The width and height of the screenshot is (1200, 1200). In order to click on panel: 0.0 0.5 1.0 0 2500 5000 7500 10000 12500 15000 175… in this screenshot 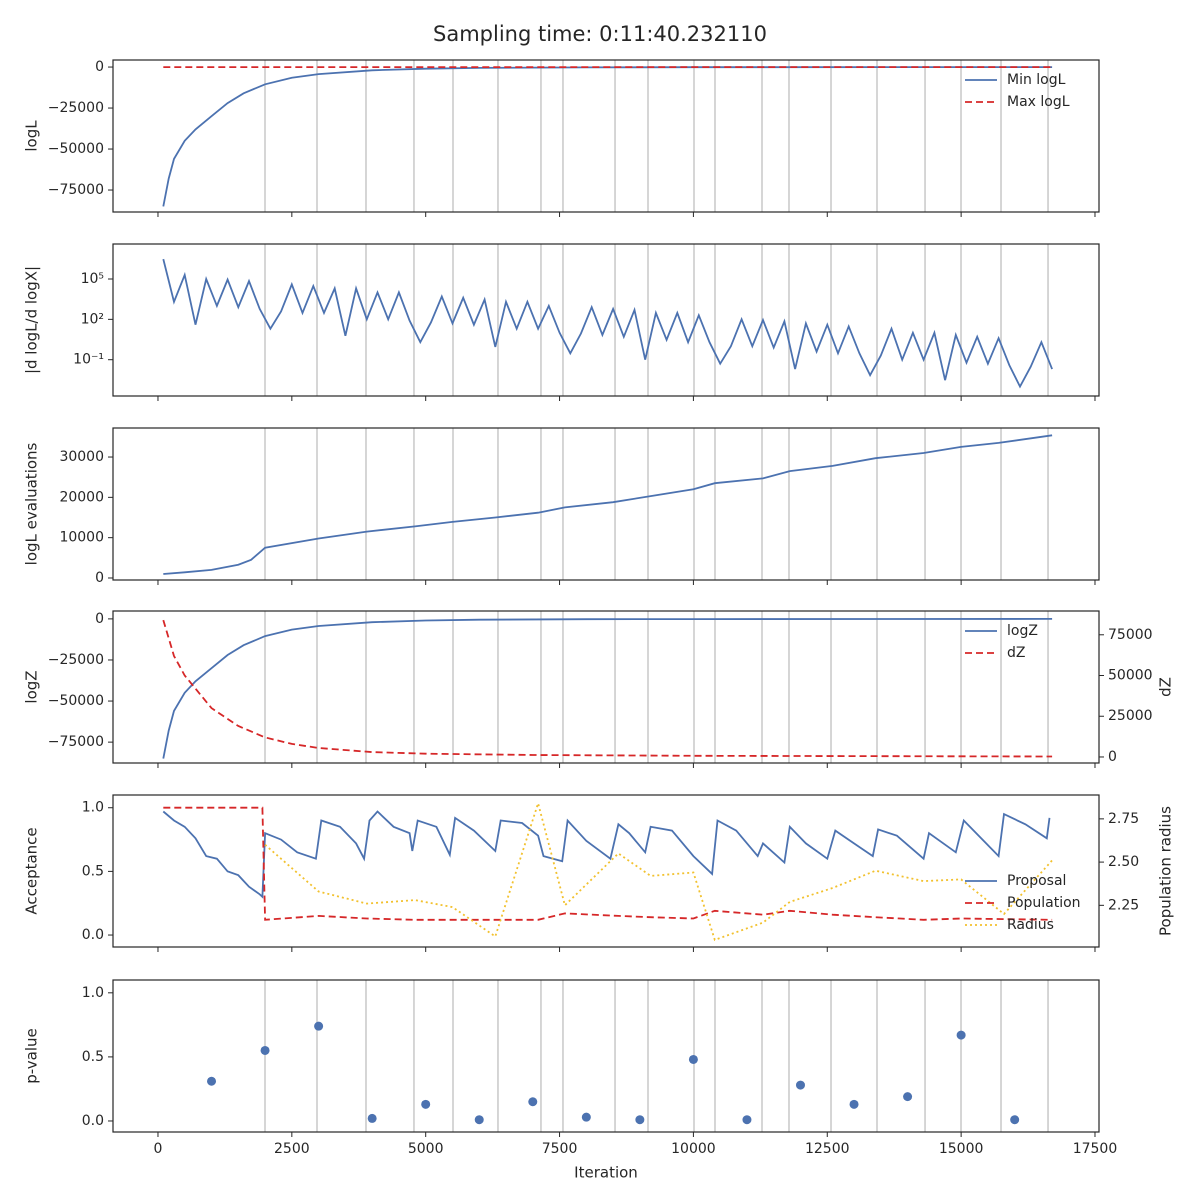, I will do `click(570, 1068)`.